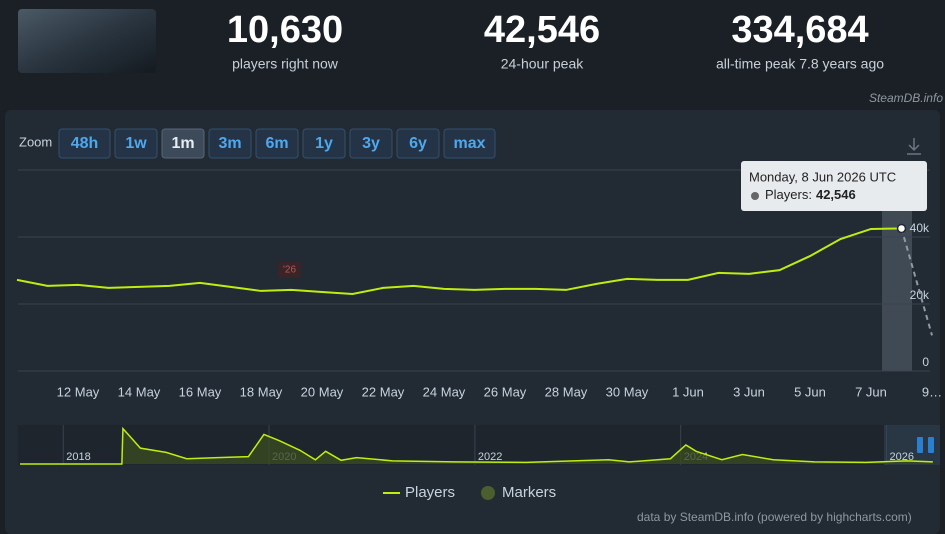 The image size is (945, 534). Describe the element at coordinates (916, 282) in the screenshot. I see `line-partial` at that location.